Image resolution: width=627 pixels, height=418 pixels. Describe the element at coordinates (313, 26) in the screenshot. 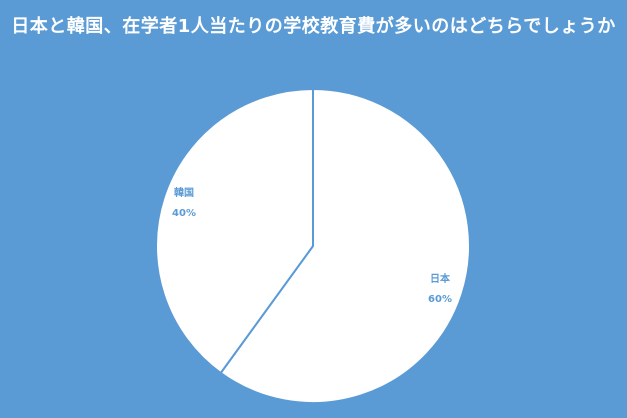

I see `chart-title: 日本と韓国、在学者1人当たりの学校教育費が多いのはどちらでしょうか` at that location.